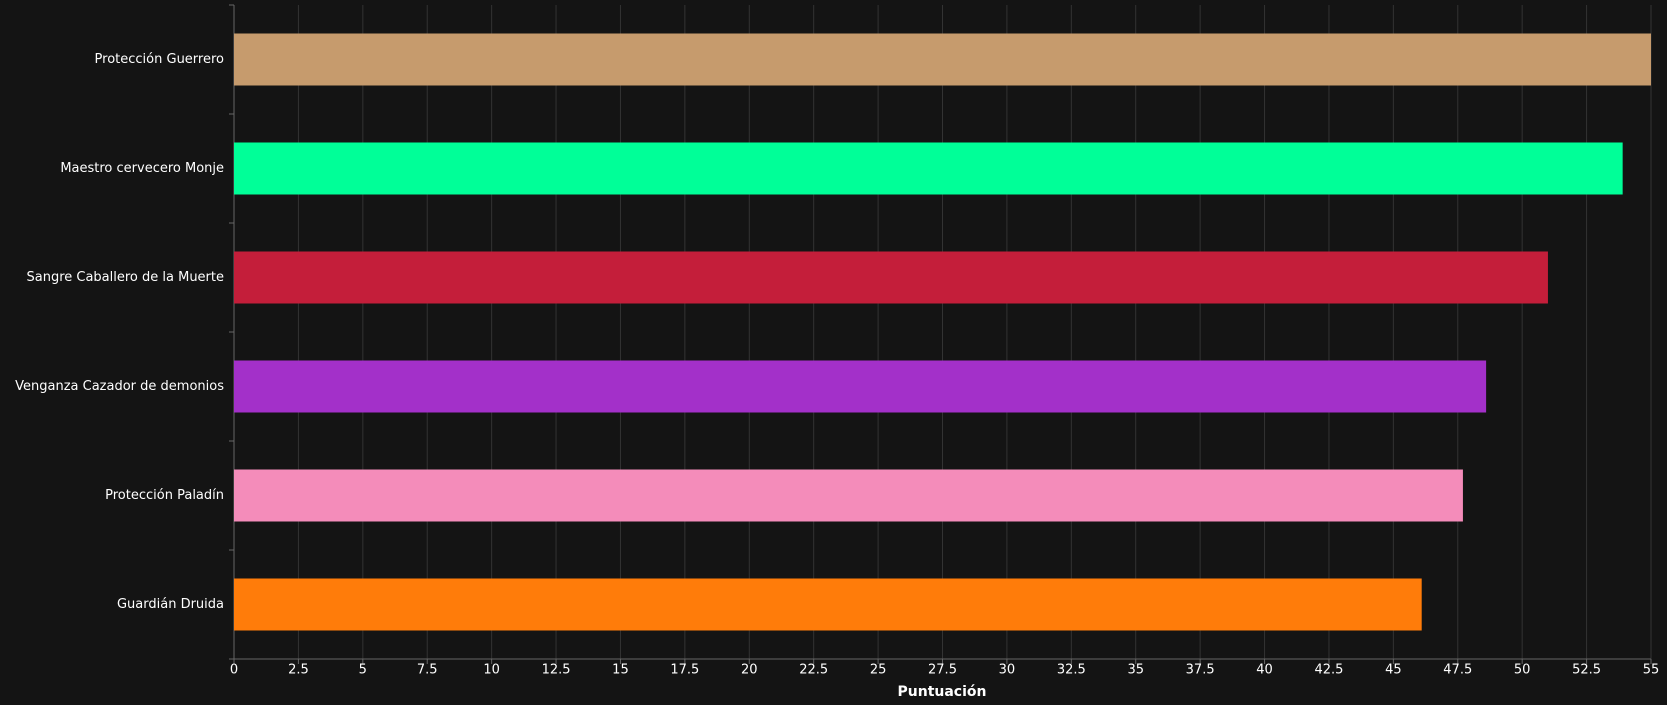 This screenshot has height=705, width=1667. Describe the element at coordinates (1071, 670) in the screenshot. I see `x-tick-label: 32.5` at that location.